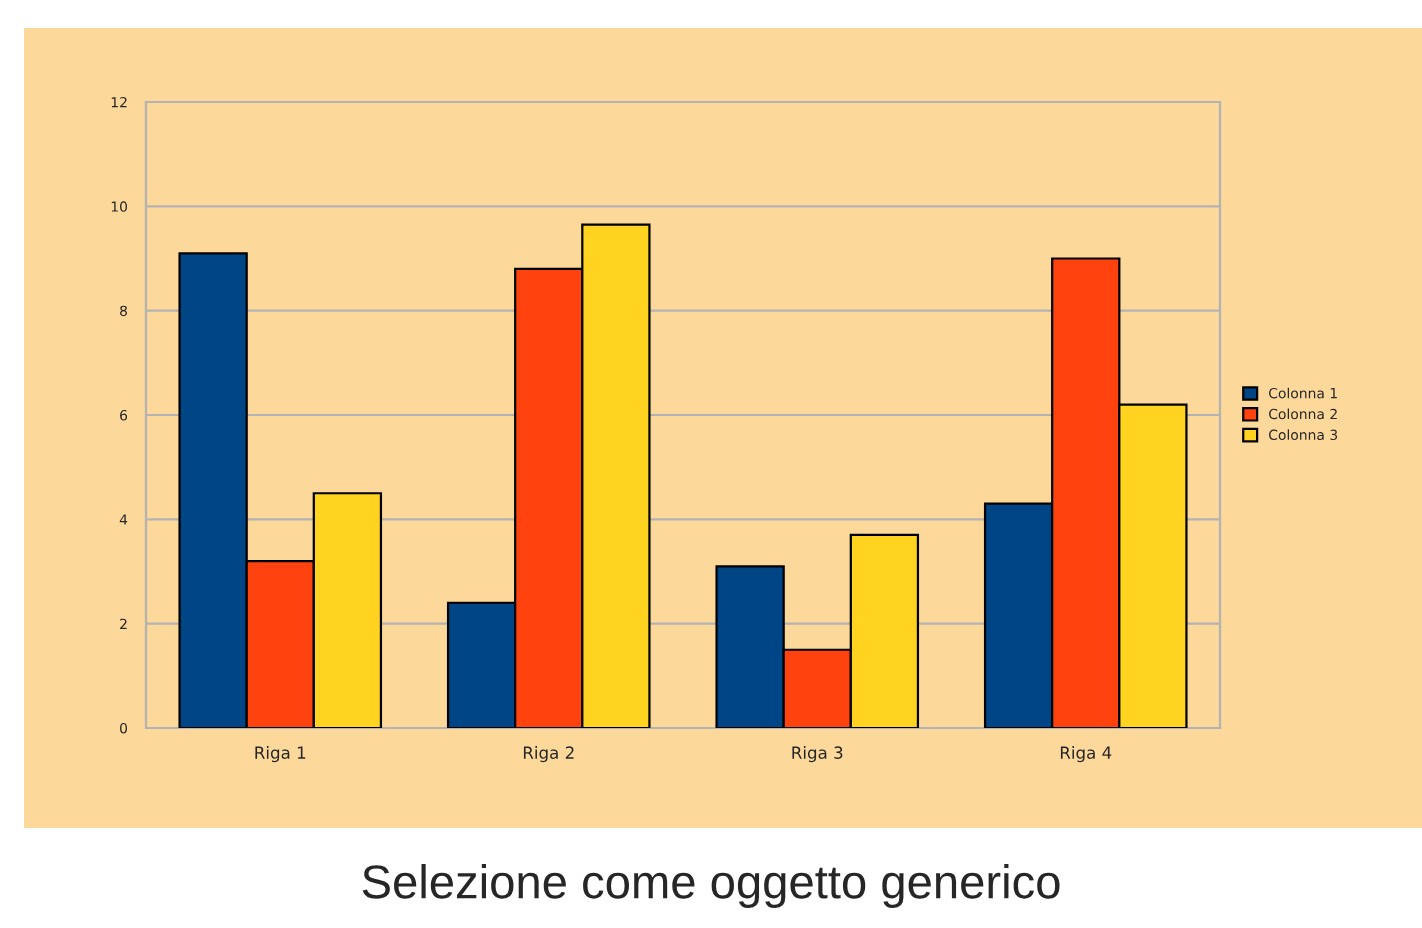 The height and width of the screenshot is (928, 1422). What do you see at coordinates (548, 754) in the screenshot?
I see `x-tick-label: Riga 2` at bounding box center [548, 754].